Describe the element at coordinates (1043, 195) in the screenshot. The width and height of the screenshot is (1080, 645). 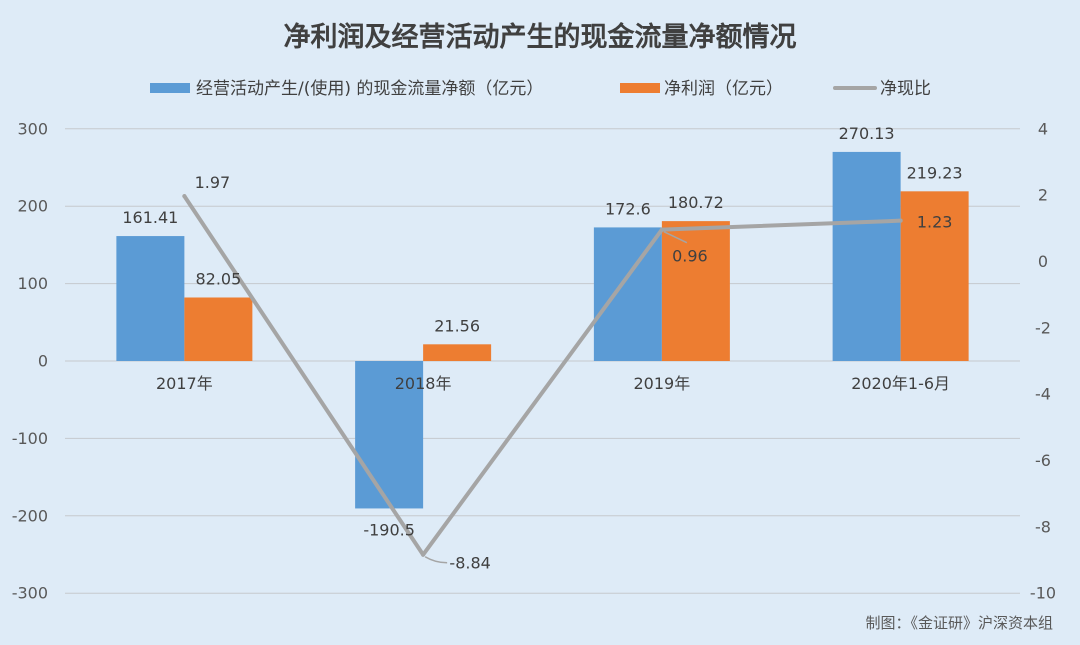
I see `y-right-tick-label: 2` at that location.